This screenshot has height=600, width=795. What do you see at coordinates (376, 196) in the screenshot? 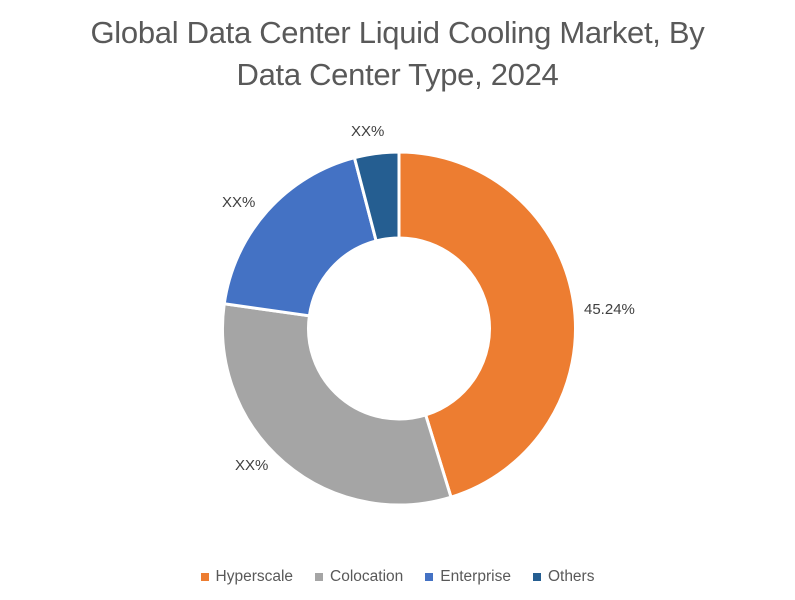
I see `donut-slice-others` at bounding box center [376, 196].